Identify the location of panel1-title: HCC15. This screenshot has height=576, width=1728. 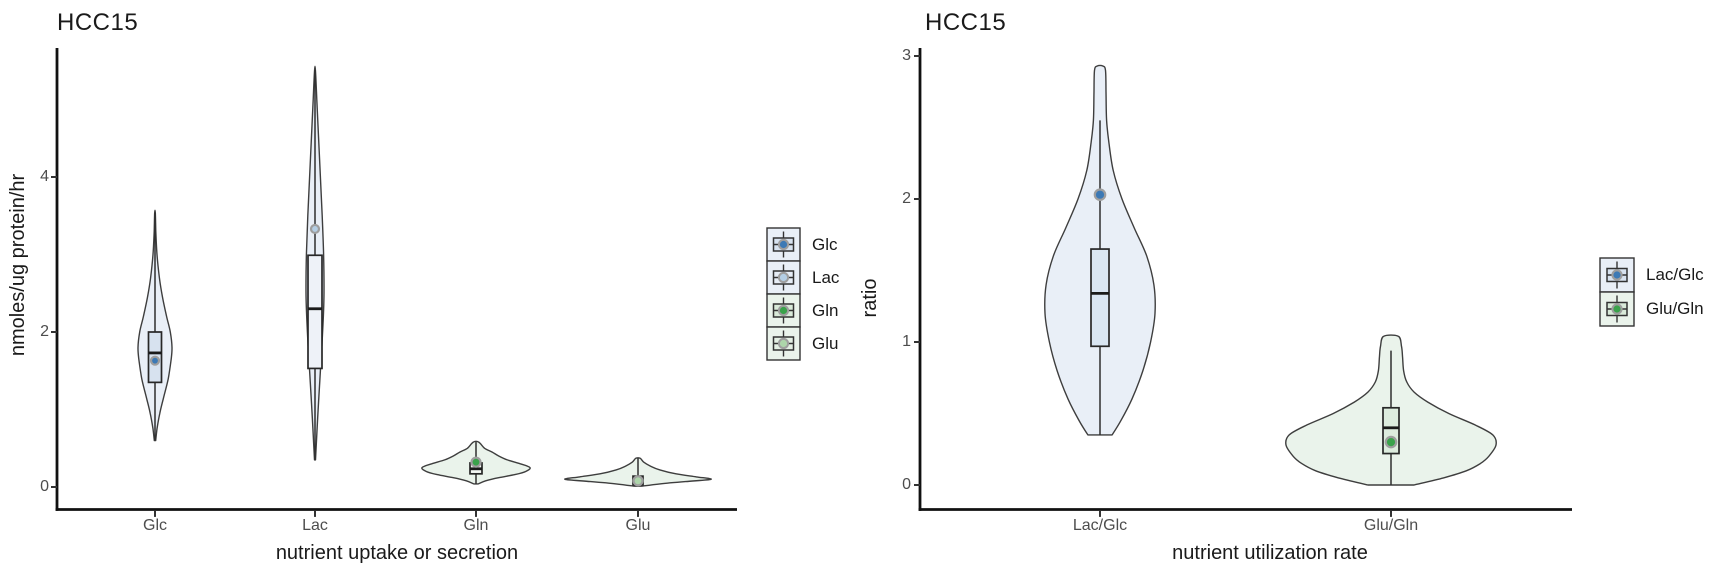
(98, 22).